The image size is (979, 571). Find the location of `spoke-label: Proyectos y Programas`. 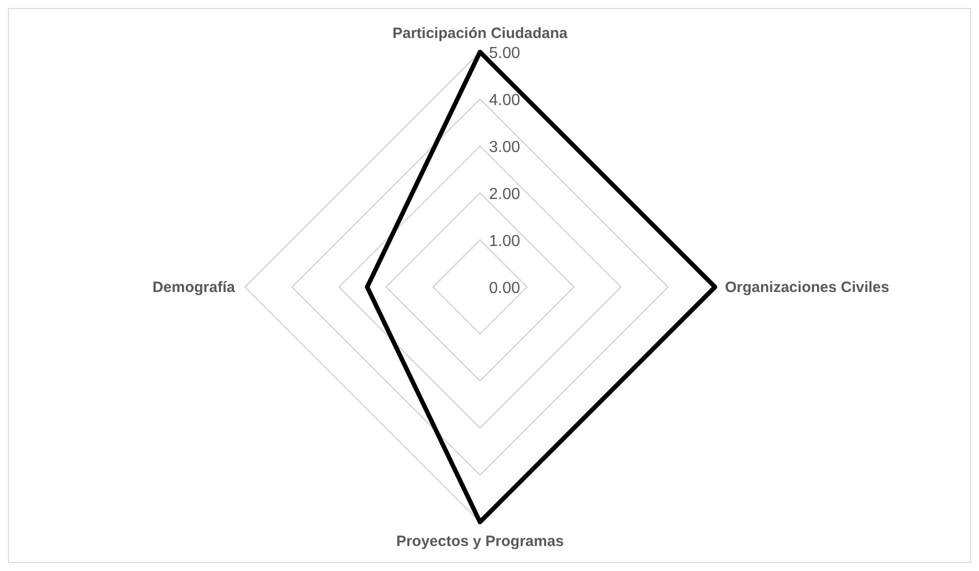

spoke-label: Proyectos y Programas is located at coordinates (480, 541).